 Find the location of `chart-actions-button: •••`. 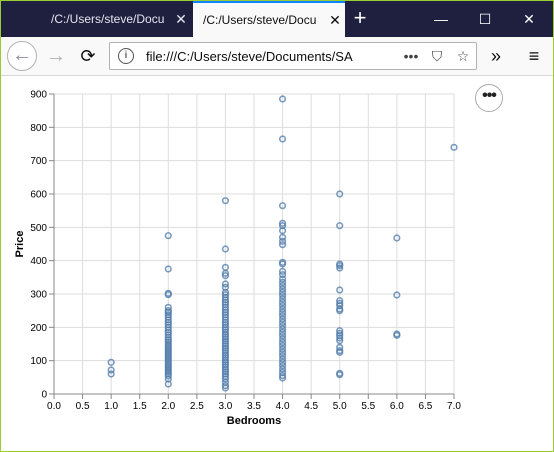

chart-actions-button: ••• is located at coordinates (489, 98).